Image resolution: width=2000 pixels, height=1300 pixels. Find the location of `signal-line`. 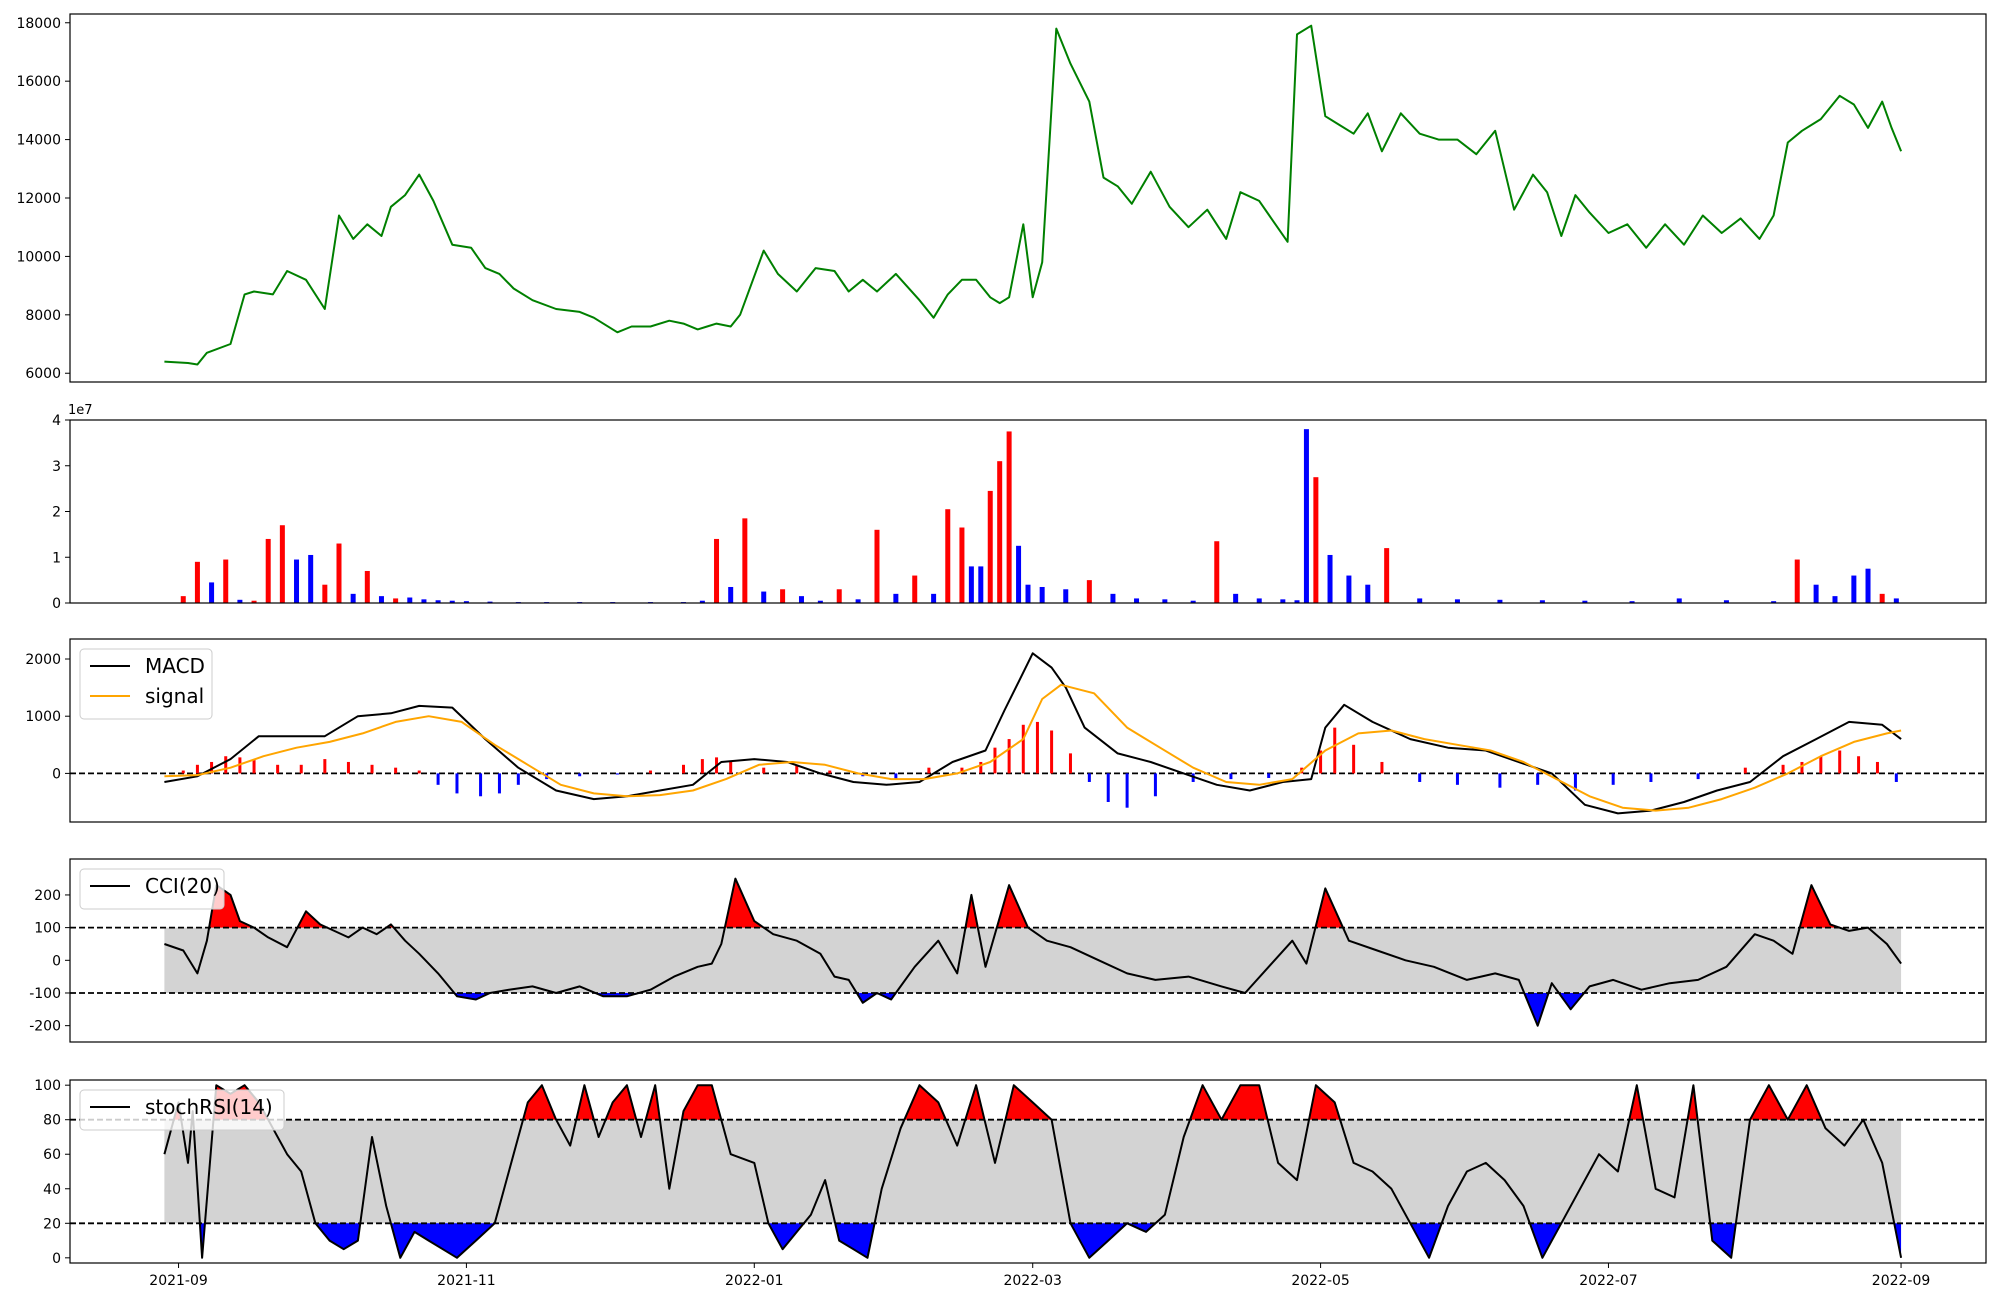

signal-line is located at coordinates (1033, 747).